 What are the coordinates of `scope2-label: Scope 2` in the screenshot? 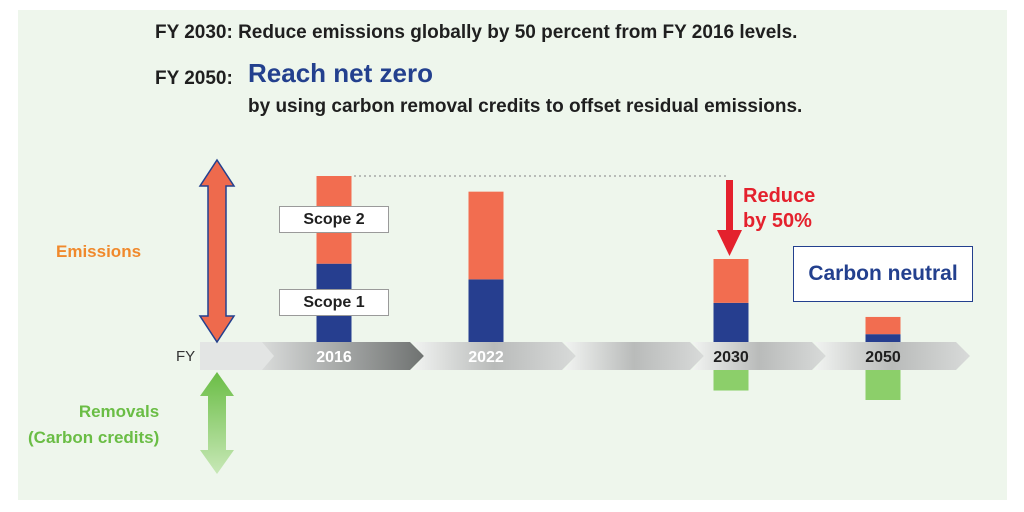 It's located at (334, 219).